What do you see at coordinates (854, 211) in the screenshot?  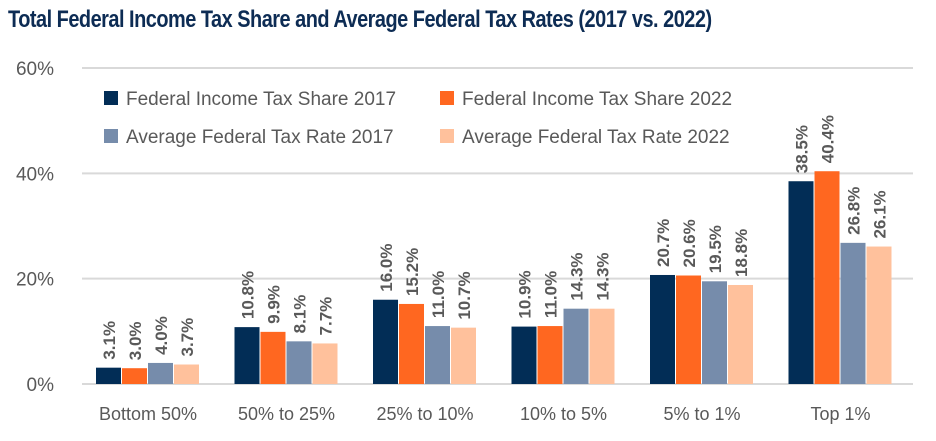 I see `data-label: 26.8%` at bounding box center [854, 211].